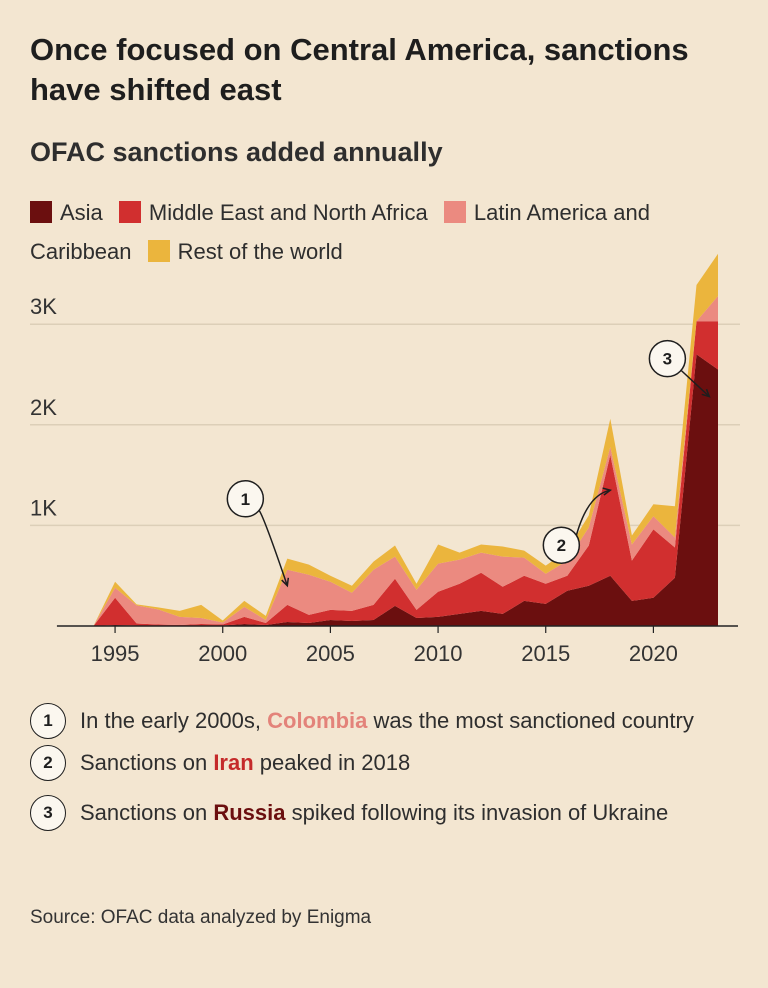 The image size is (768, 988). I want to click on legend-item-rest-of-world: Rest of the world, so click(245, 251).